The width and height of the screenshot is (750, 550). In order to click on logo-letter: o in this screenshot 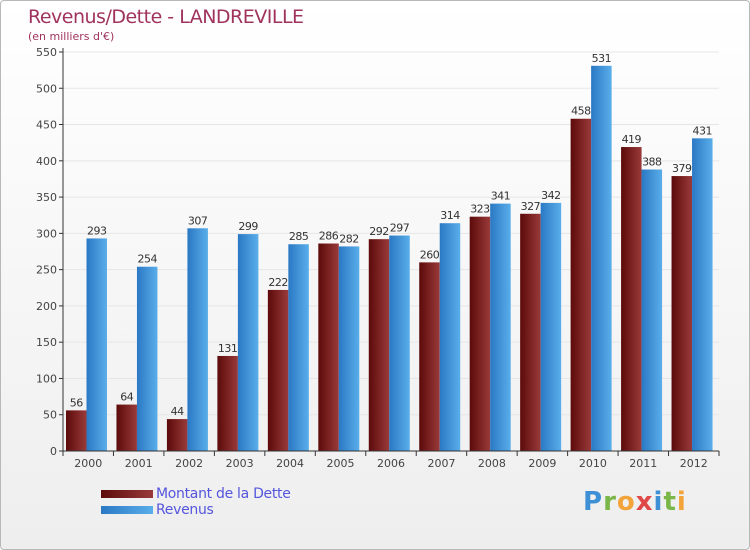, I will do `click(626, 502)`.